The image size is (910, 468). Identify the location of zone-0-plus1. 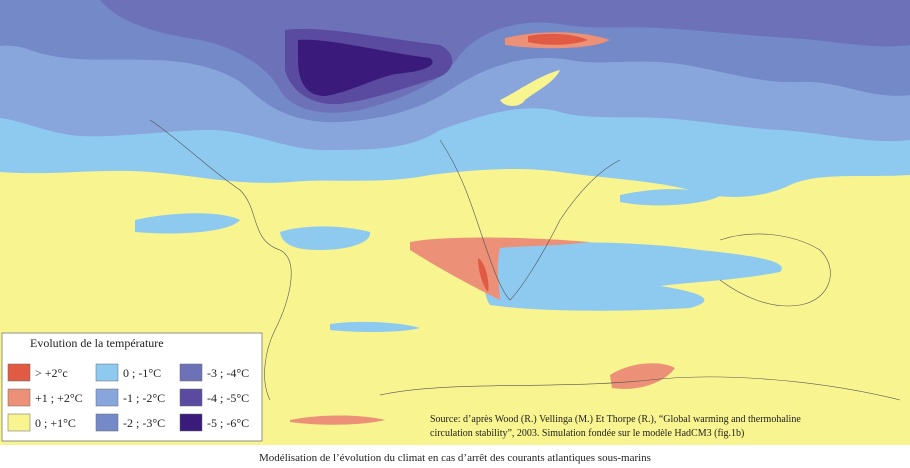
(530, 88).